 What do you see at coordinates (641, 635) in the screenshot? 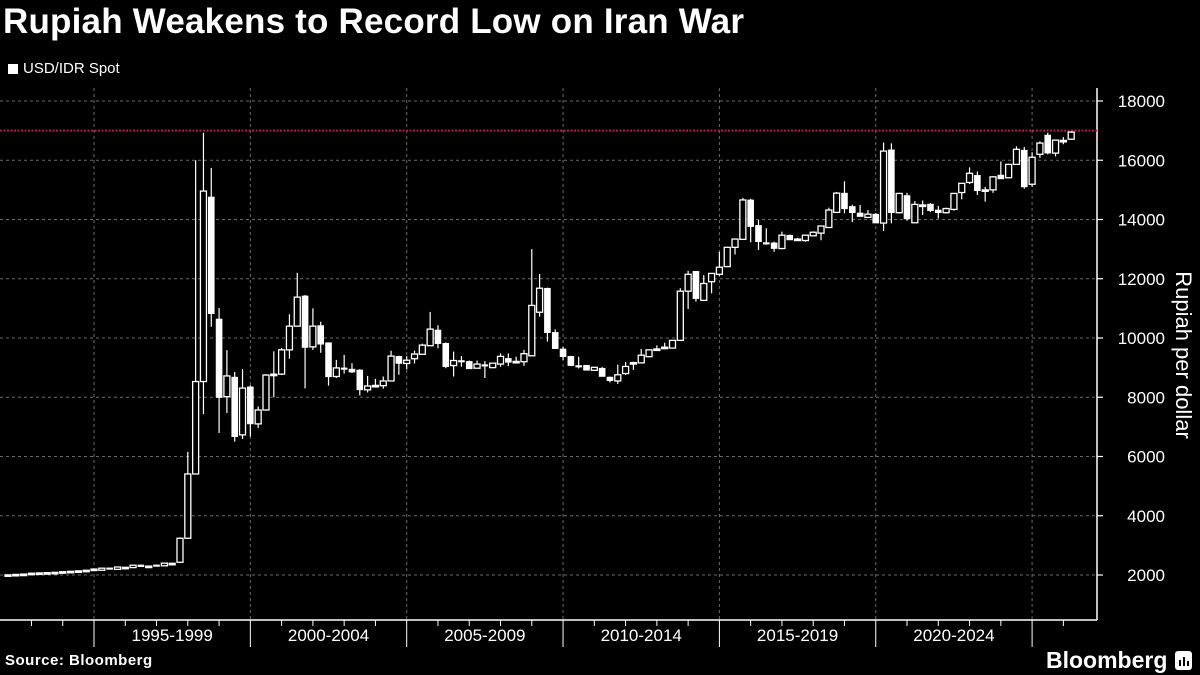
I see `x-tick-label: 2010-2014` at bounding box center [641, 635].